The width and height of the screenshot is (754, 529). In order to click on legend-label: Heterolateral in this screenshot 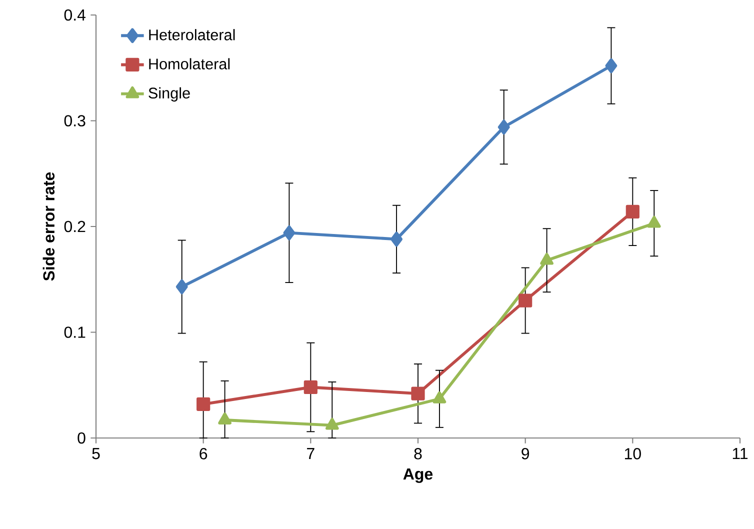, I will do `click(192, 34)`.